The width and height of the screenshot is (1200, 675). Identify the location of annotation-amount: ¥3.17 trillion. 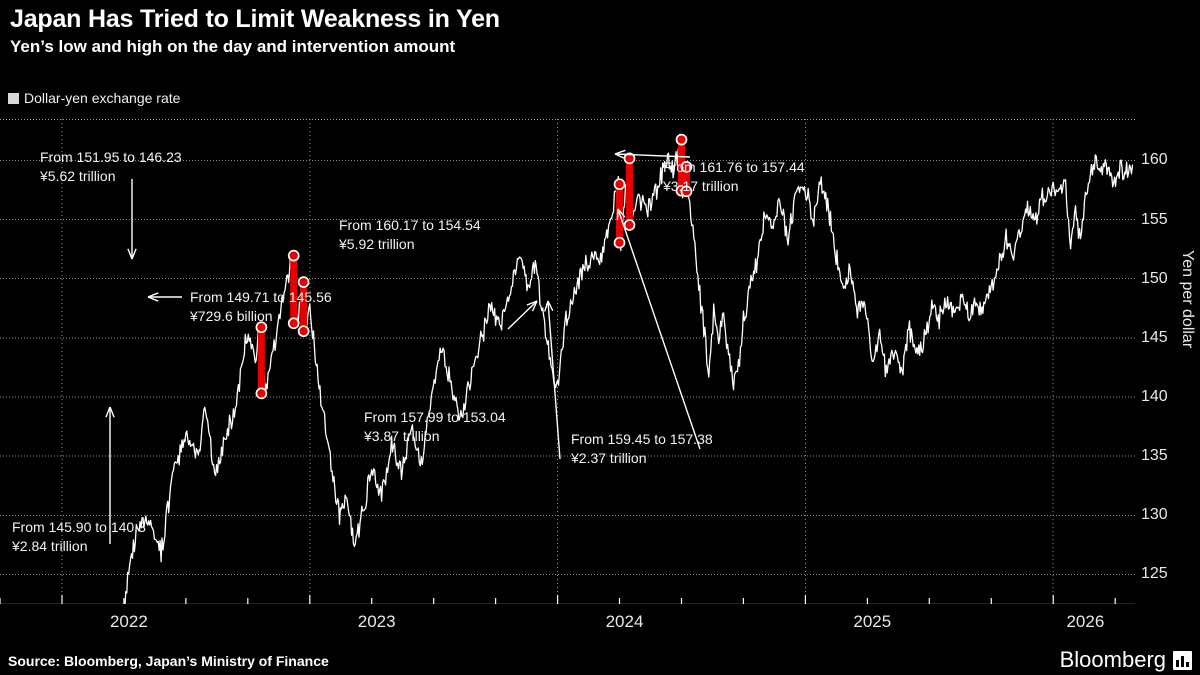
(701, 186).